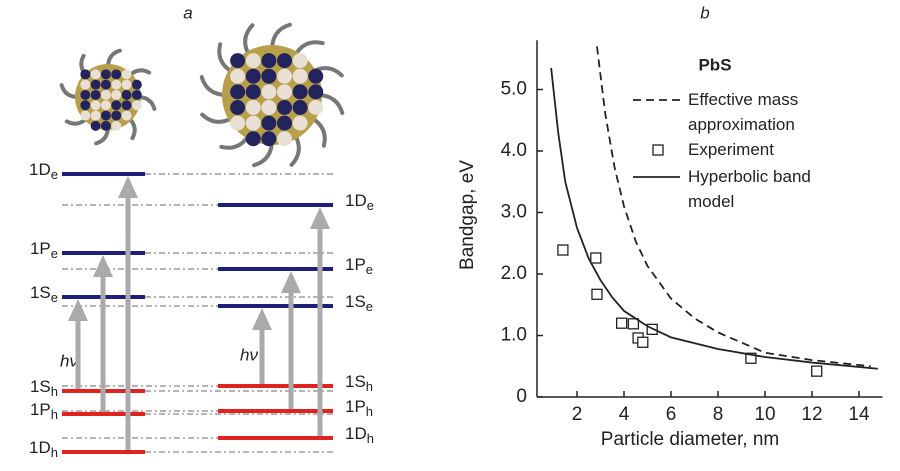 This screenshot has width=900, height=471. Describe the element at coordinates (658, 150) in the screenshot. I see `legend-marker` at that location.